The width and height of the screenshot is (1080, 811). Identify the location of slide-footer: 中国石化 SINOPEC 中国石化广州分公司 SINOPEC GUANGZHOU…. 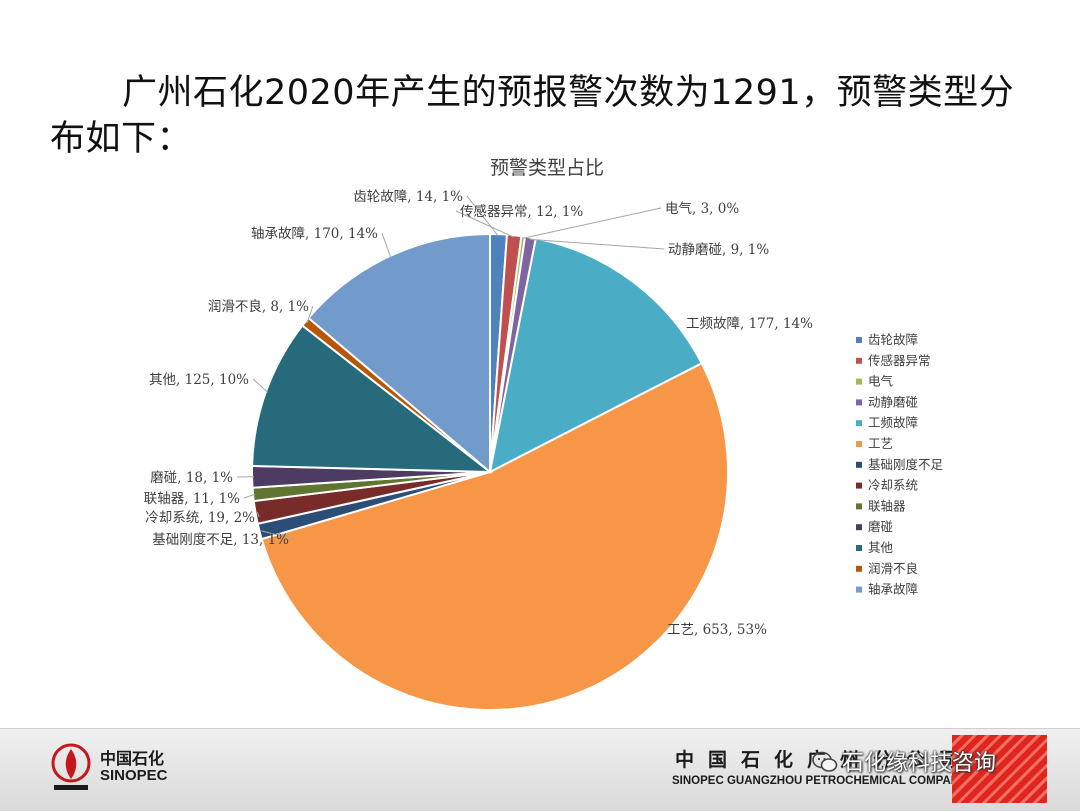
(540, 769).